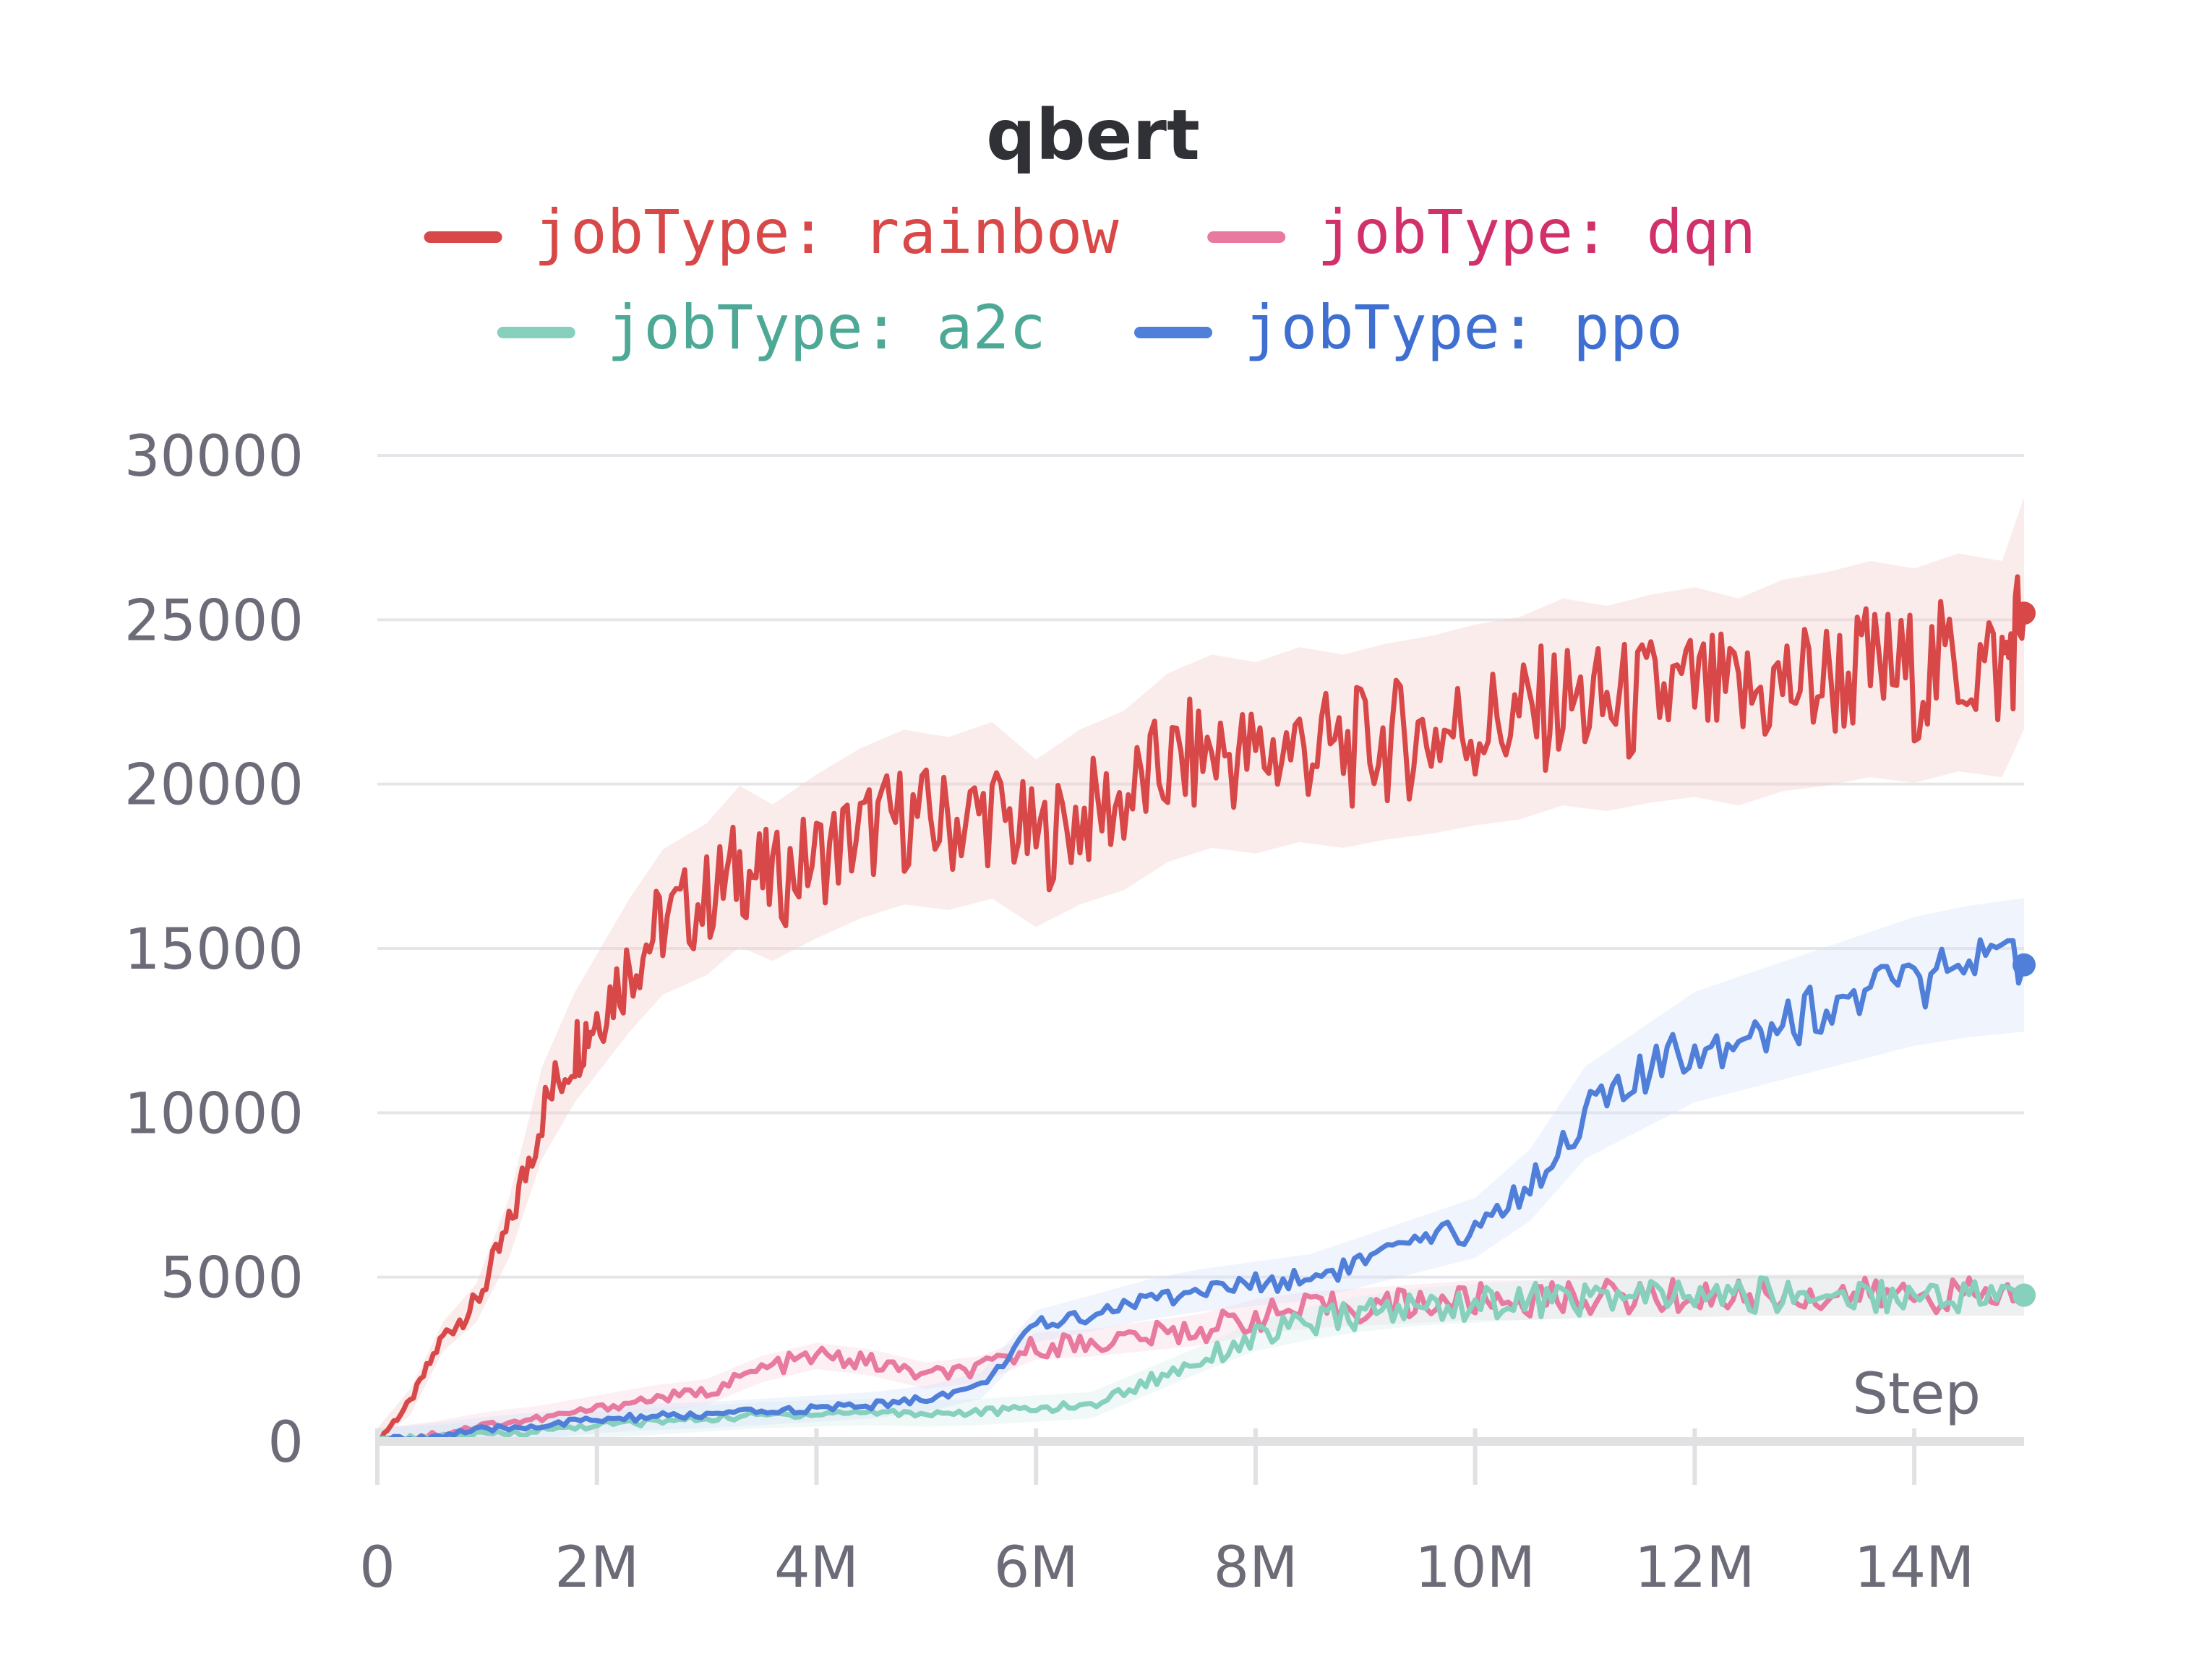 The height and width of the screenshot is (1680, 2186). I want to click on x-axis: 0 2M 4M 6M 8M 10M 12M 14M, so click(1191, 1514).